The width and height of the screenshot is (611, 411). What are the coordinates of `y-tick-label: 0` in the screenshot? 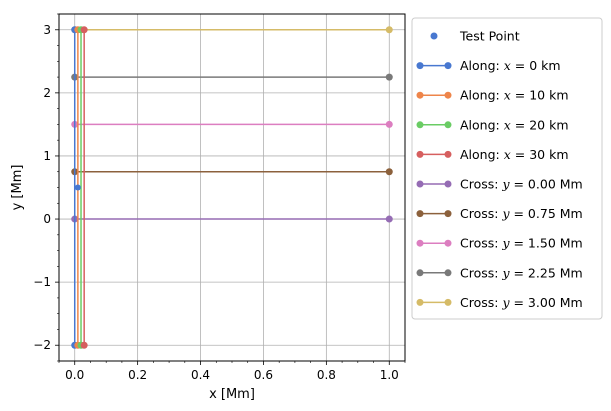 It's located at (47, 219).